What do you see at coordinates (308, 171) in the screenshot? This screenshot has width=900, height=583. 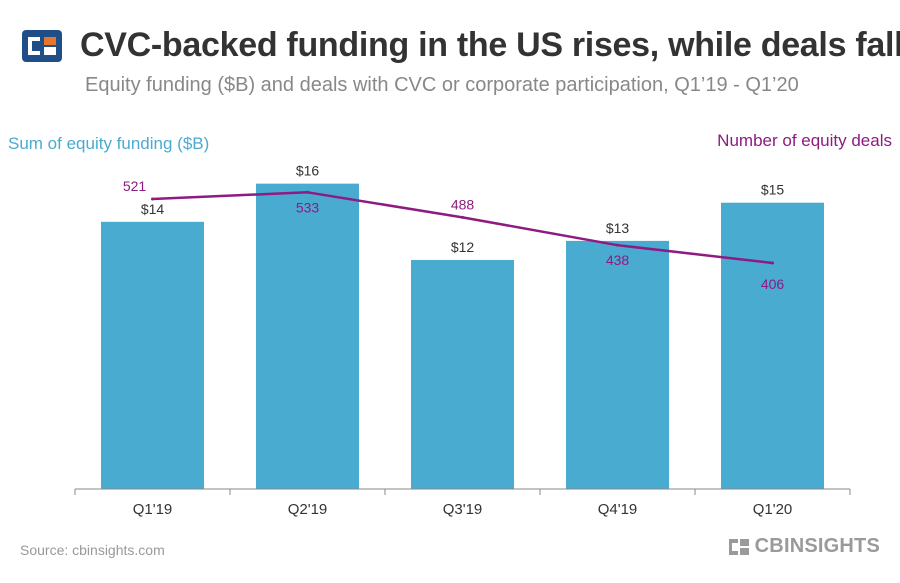 I see `bar-value-label: $16` at bounding box center [308, 171].